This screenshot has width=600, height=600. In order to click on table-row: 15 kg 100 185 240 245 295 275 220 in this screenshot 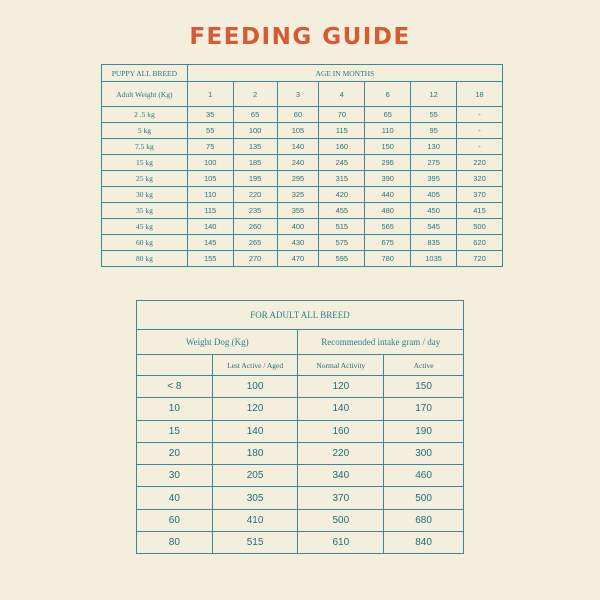, I will do `click(302, 162)`.